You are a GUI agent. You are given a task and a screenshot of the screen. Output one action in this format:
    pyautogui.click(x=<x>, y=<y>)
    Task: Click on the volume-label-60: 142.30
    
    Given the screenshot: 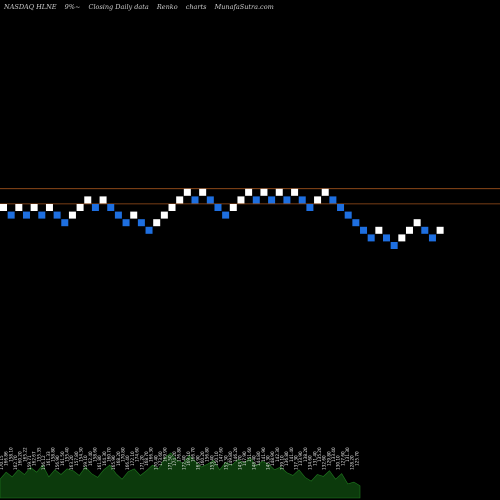 What is the action you would take?
    pyautogui.click(x=277, y=454)
    